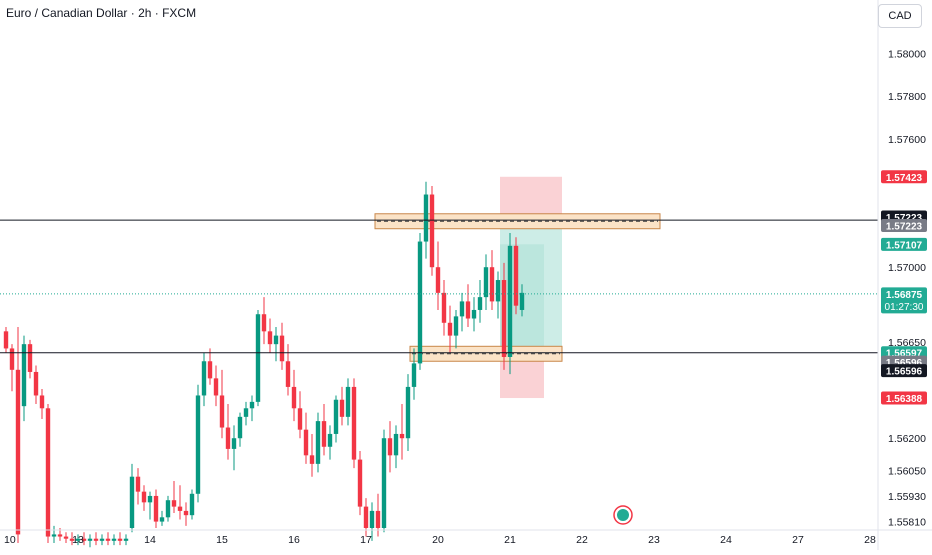 Image resolution: width=932 pixels, height=555 pixels. Describe the element at coordinates (904, 354) in the screenshot. I see `price-tag-text: 1.56597` at that location.